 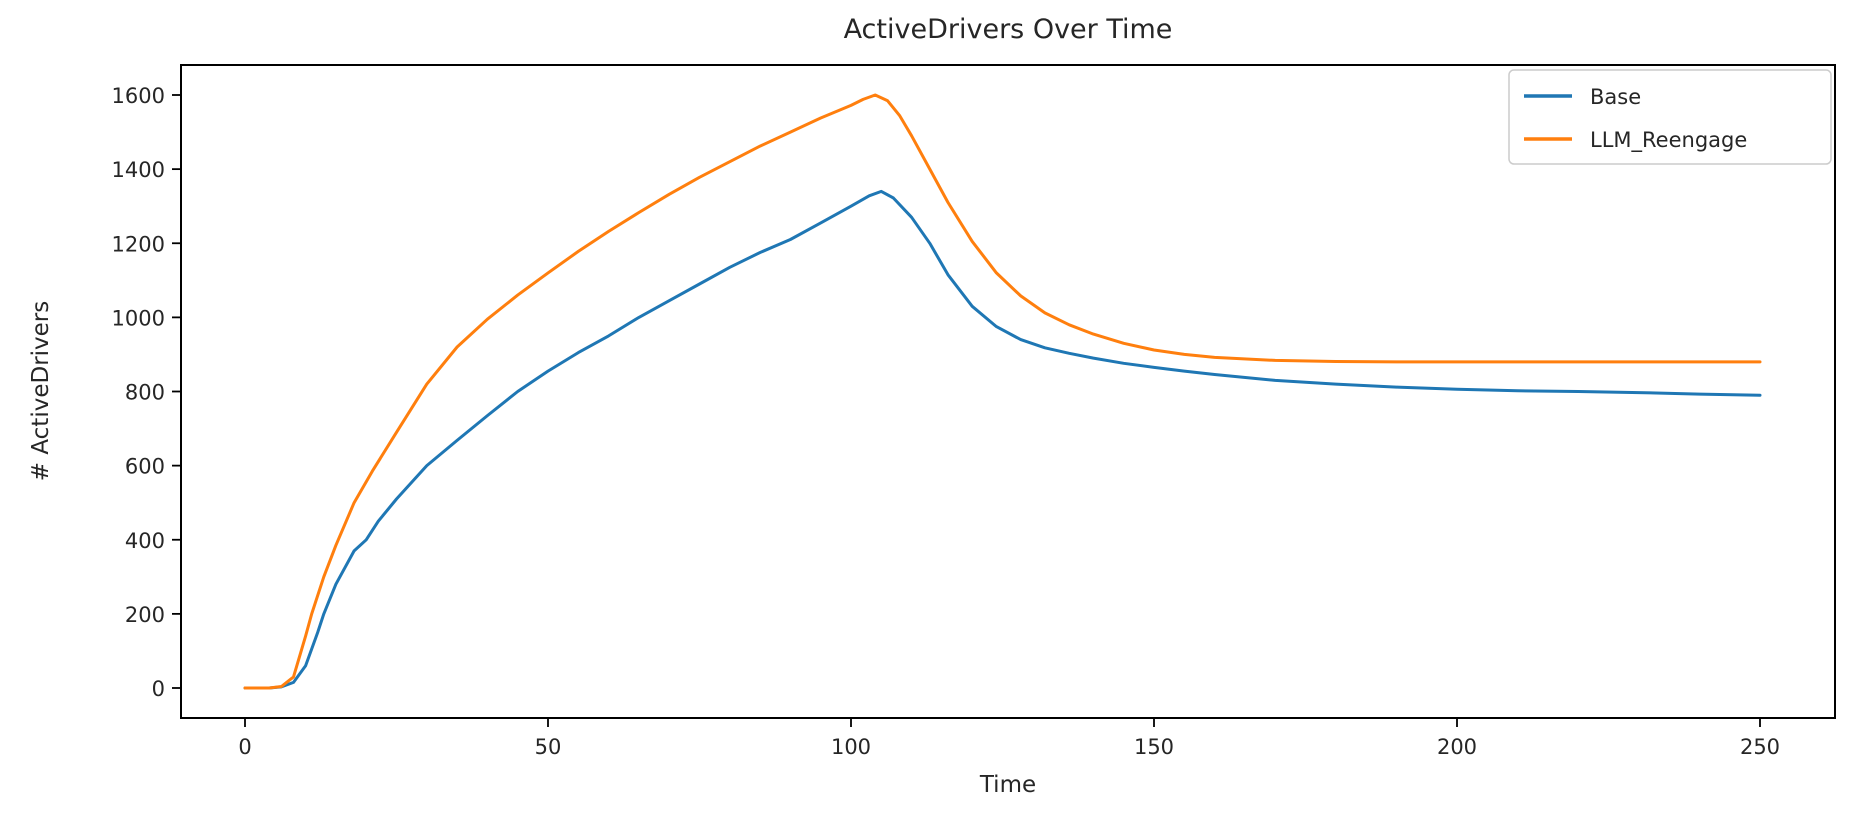 What do you see at coordinates (138, 318) in the screenshot?
I see `tick-label: 1000` at bounding box center [138, 318].